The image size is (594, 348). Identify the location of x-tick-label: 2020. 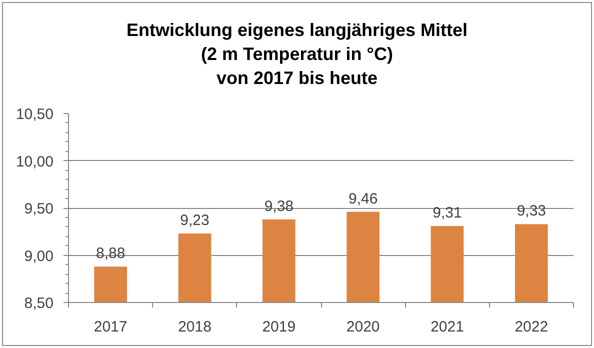
(363, 327).